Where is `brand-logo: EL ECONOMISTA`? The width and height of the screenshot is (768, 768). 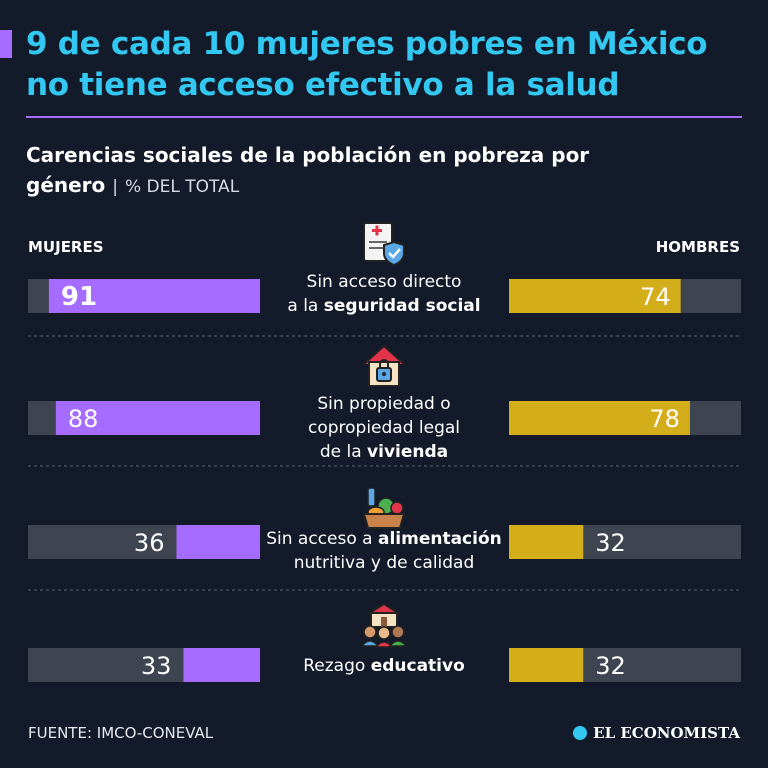 brand-logo: EL ECONOMISTA is located at coordinates (656, 733).